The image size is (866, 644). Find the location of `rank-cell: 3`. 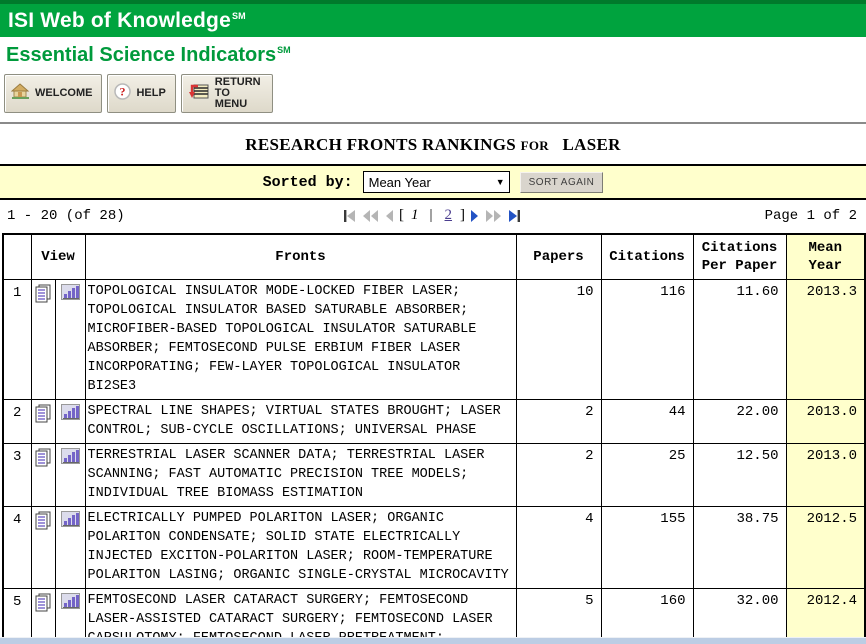

rank-cell: 3 is located at coordinates (17, 474).